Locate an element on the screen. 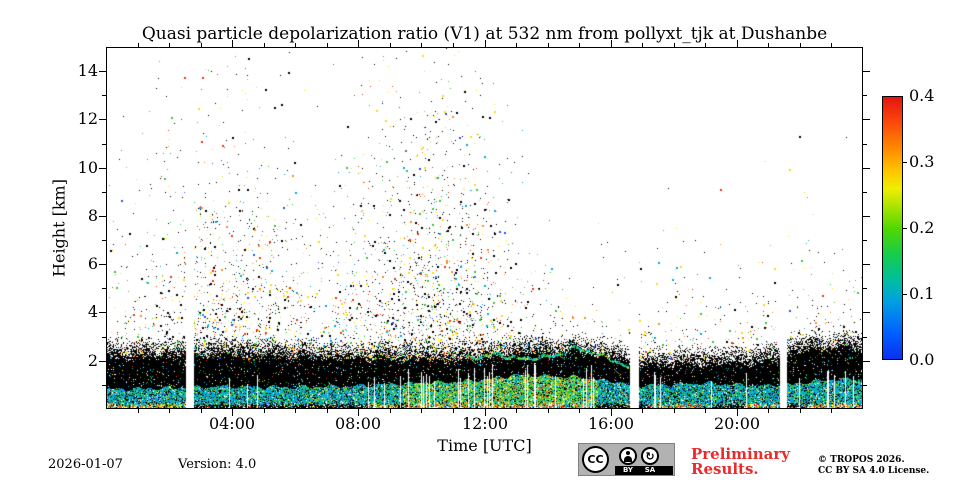 The height and width of the screenshot is (480, 960). sa-label: SA is located at coordinates (650, 470).